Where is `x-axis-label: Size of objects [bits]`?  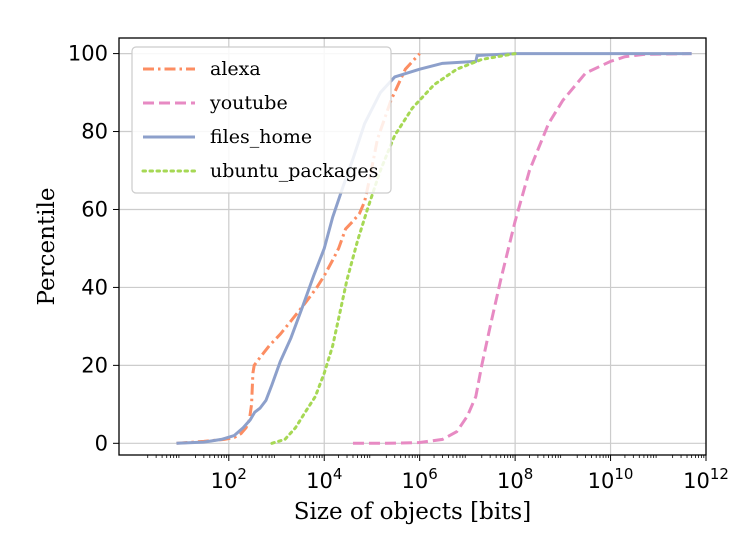 x-axis-label: Size of objects [bits] is located at coordinates (412, 512).